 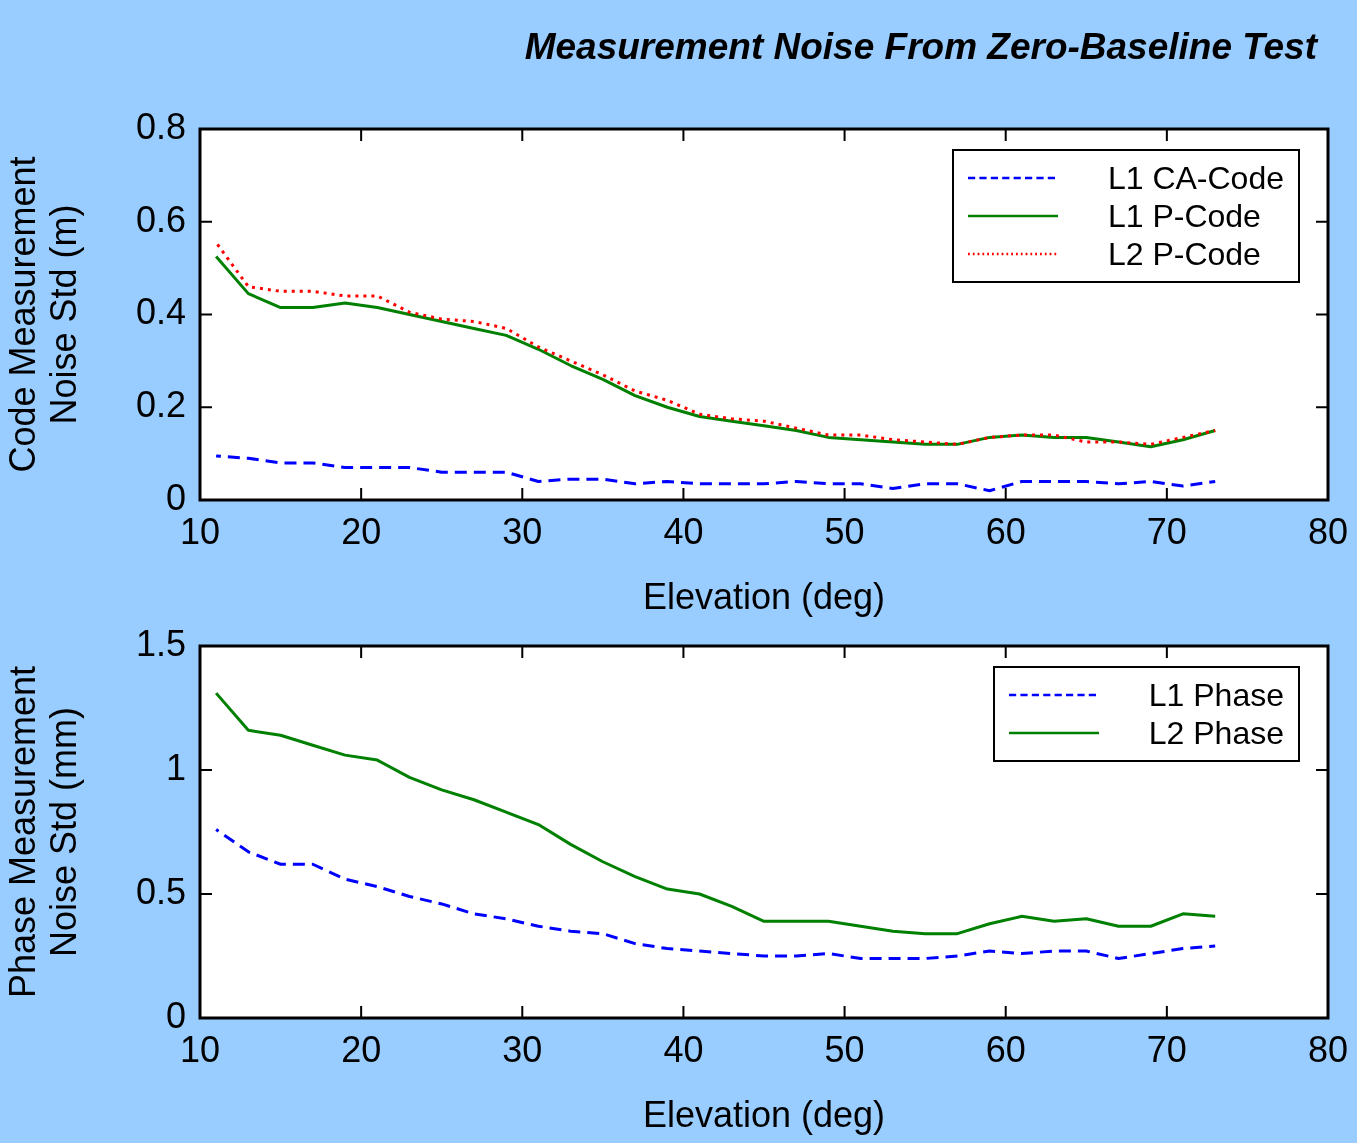 I want to click on y-axis-title: Phase Measurement Noise Std (mm), so click(x=43, y=832).